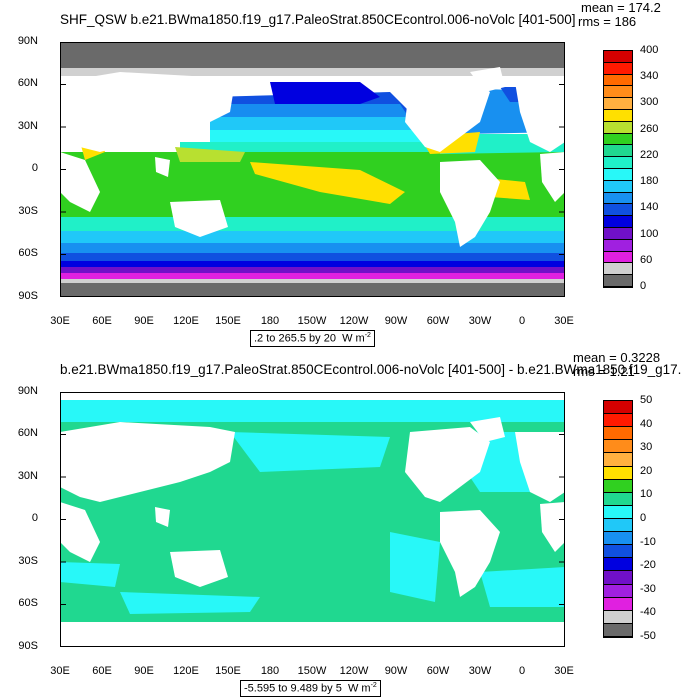  What do you see at coordinates (295, 338) in the screenshot?
I see `top-range-text: .2 to 265.5 by 20` at bounding box center [295, 338].